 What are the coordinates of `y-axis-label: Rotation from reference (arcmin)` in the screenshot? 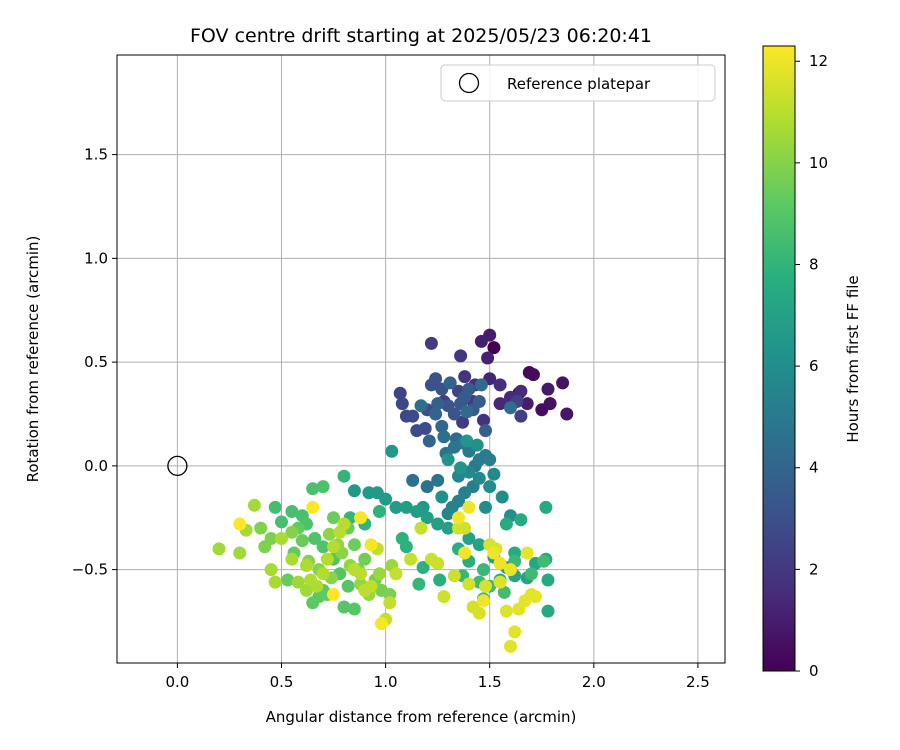 It's located at (33, 359).